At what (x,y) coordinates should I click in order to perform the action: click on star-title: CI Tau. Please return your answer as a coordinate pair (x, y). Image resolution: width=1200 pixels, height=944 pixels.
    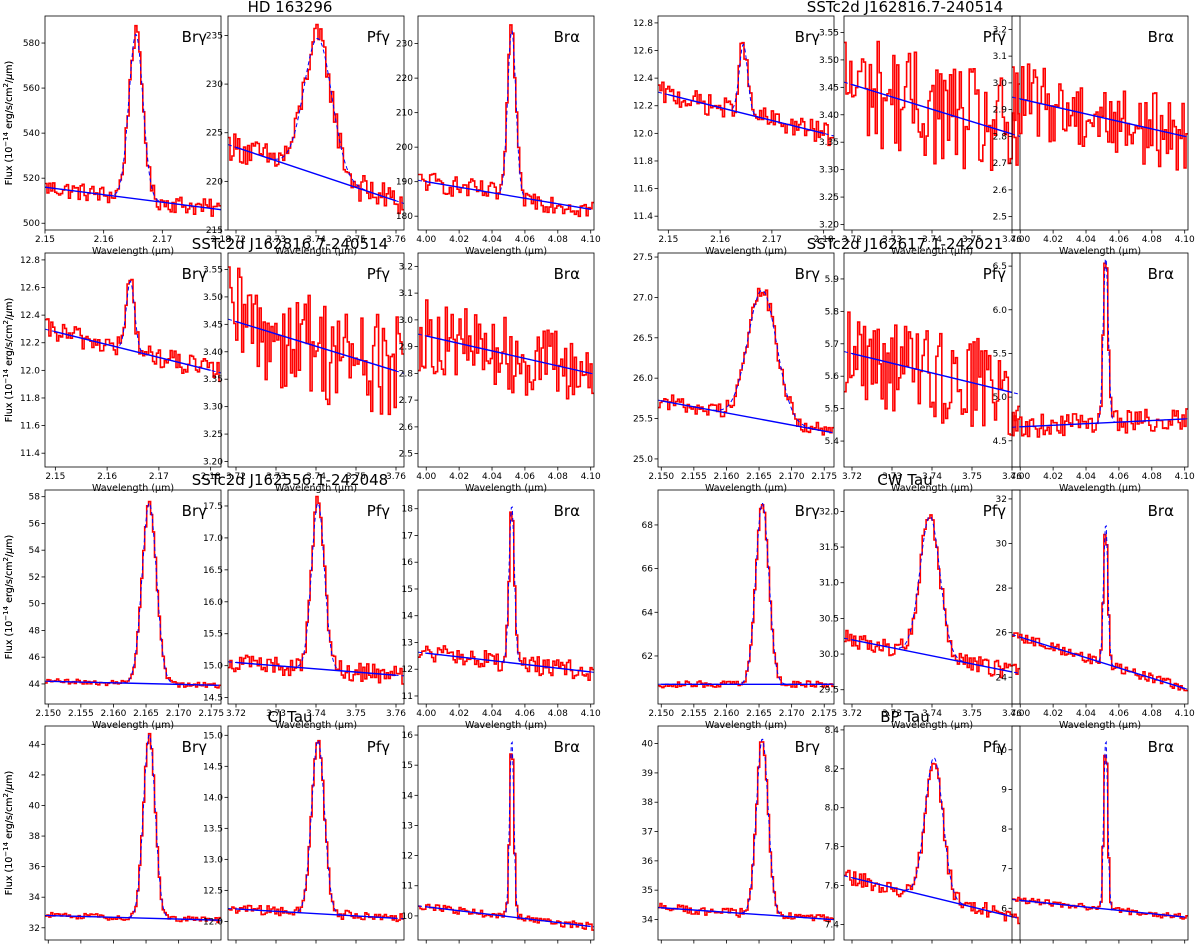
    Looking at the image, I should click on (290, 717).